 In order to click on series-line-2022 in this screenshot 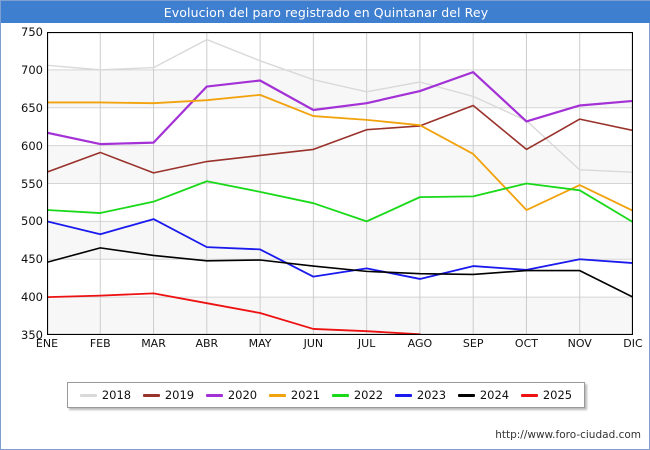, I will do `click(340, 202)`.